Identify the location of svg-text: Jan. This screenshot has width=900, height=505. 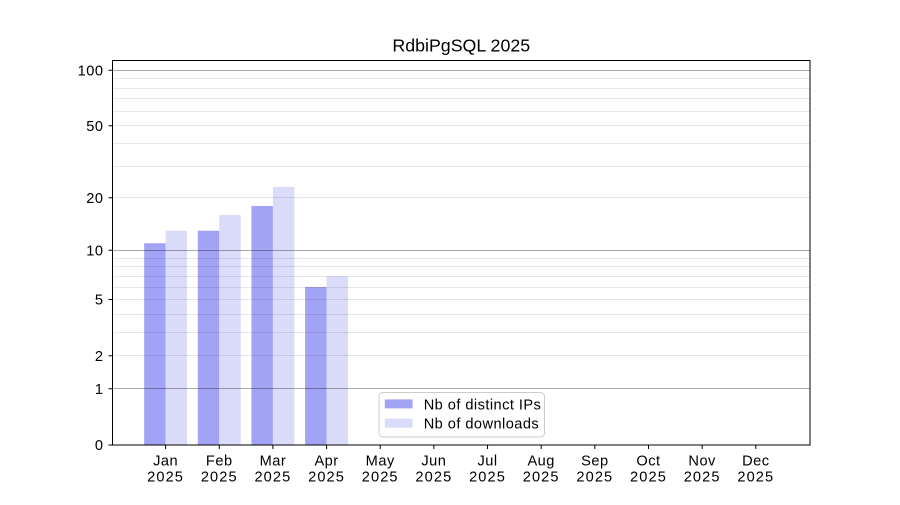
(165, 461).